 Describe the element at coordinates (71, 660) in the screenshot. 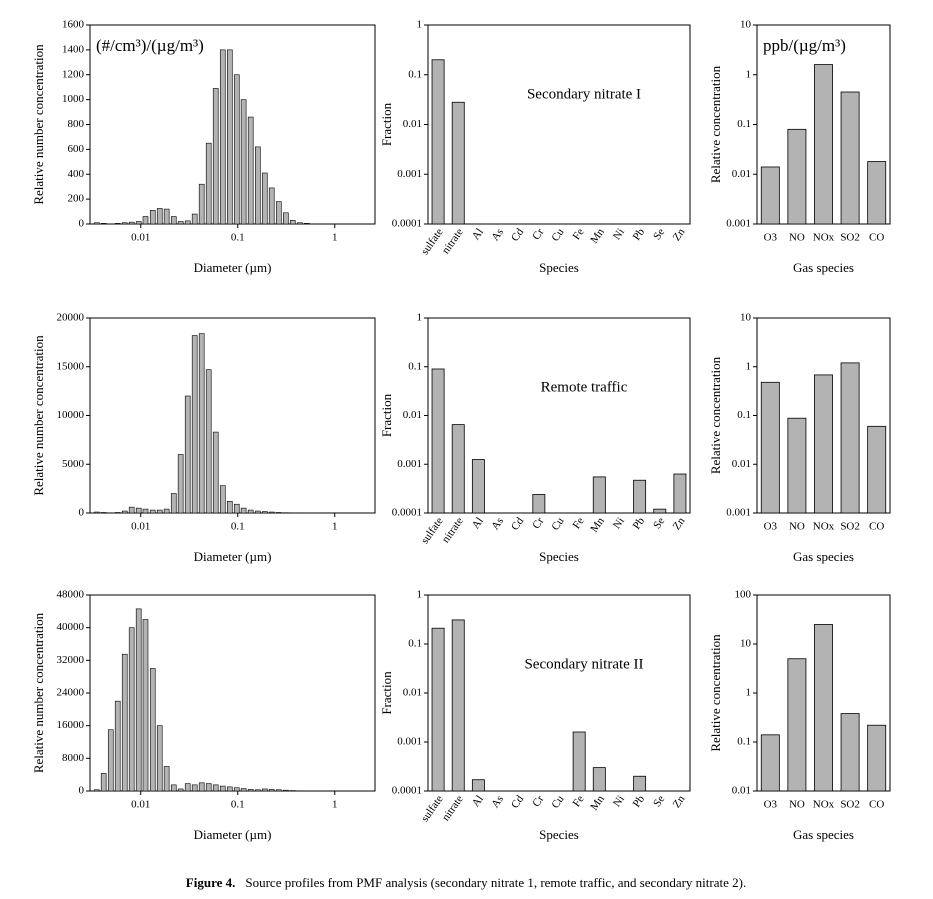

I see `y-tick-label: 32000` at that location.